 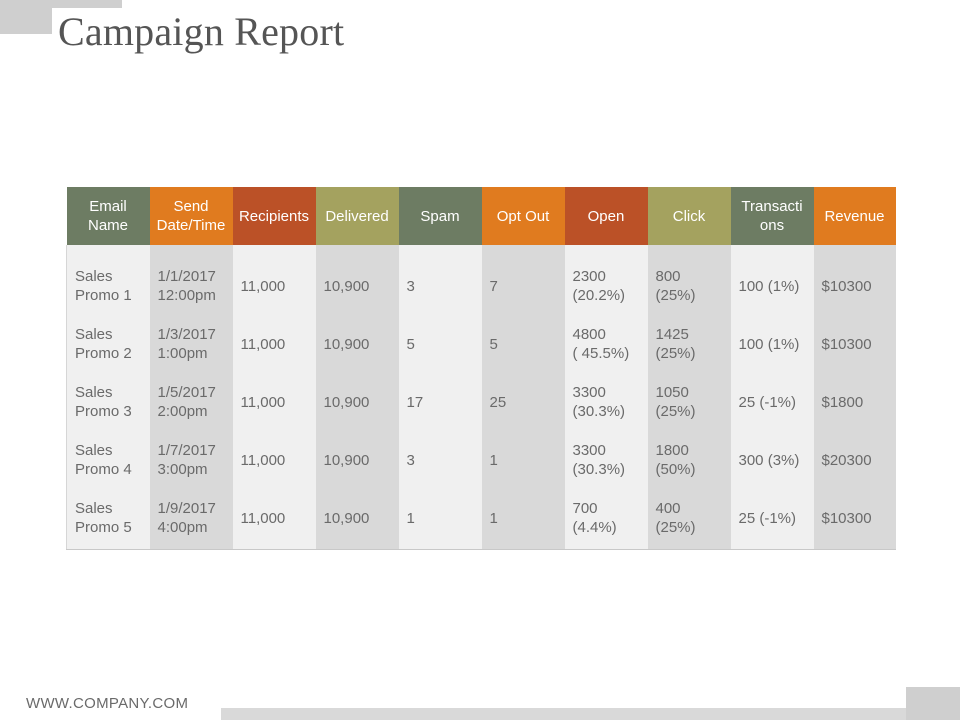 I want to click on cell-email-name: Sales Promo 3, so click(x=108, y=402).